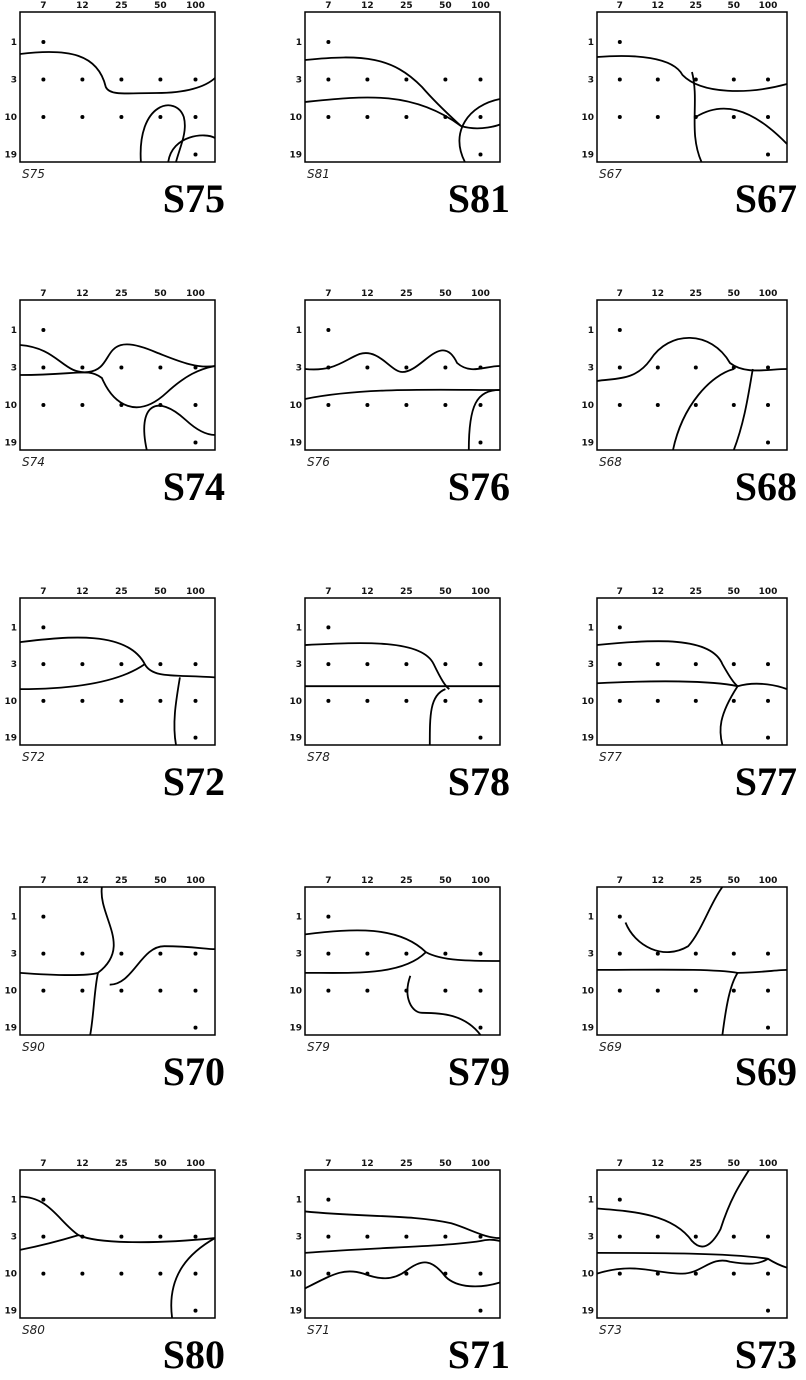 This screenshot has height=1380, width=806. Describe the element at coordinates (114, 111) in the screenshot. I see `panel: 7 12 25 50 100 1 3 10 19 S75 S75` at that location.